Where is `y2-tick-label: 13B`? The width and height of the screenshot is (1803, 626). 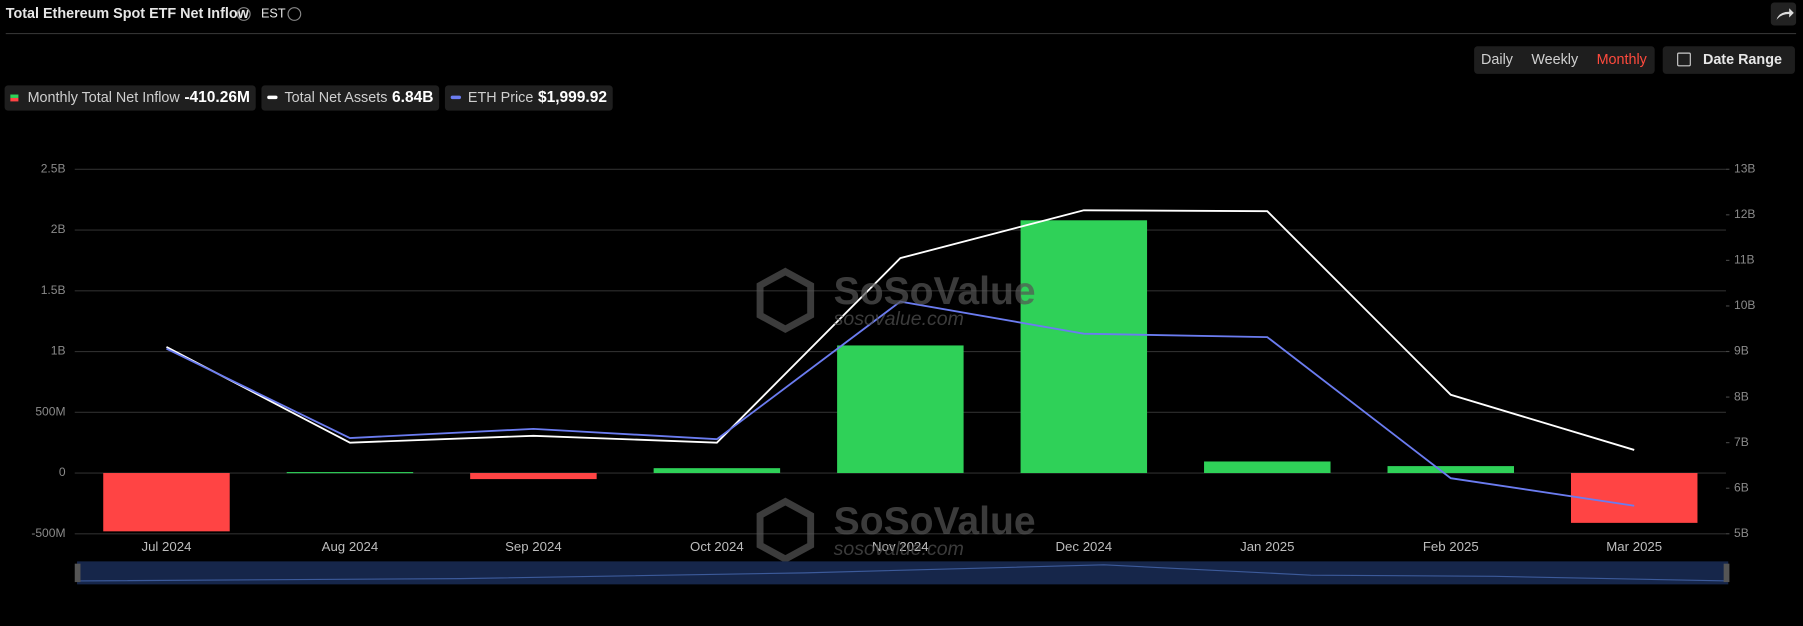 y2-tick-label: 13B is located at coordinates (1744, 168).